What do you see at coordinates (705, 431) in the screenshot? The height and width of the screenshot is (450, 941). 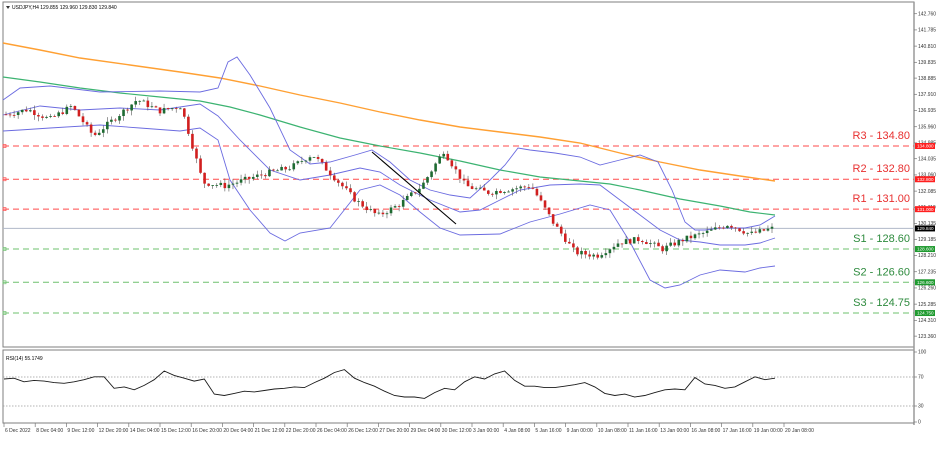 I see `time-tick-label: 16 Jan 08:00` at bounding box center [705, 431].